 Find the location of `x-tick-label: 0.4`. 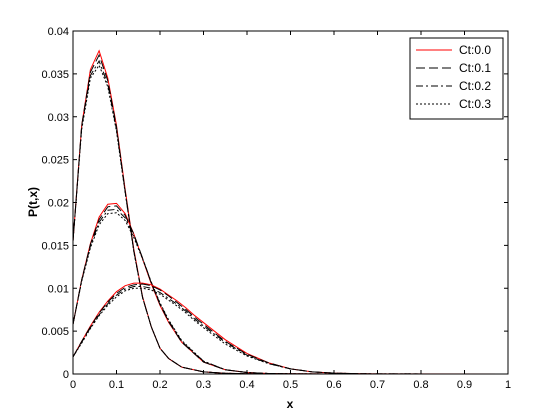

x-tick-label: 0.4 is located at coordinates (246, 385).